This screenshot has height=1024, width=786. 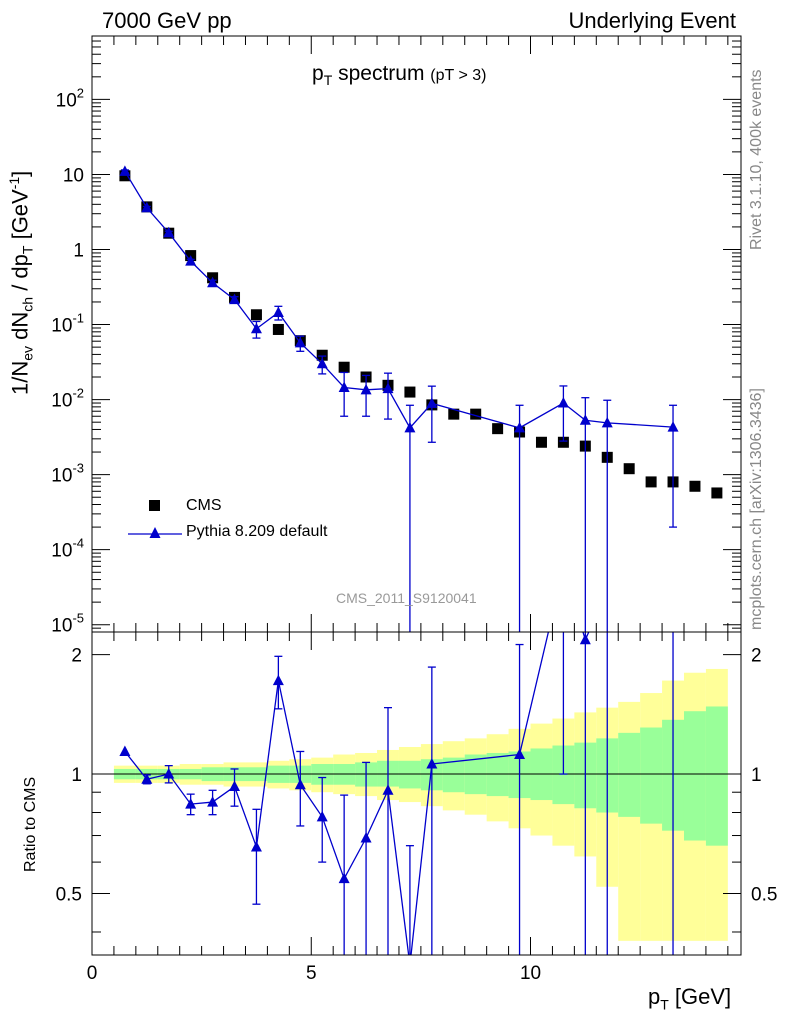 What do you see at coordinates (652, 20) in the screenshot?
I see `header-right: Underlying Event` at bounding box center [652, 20].